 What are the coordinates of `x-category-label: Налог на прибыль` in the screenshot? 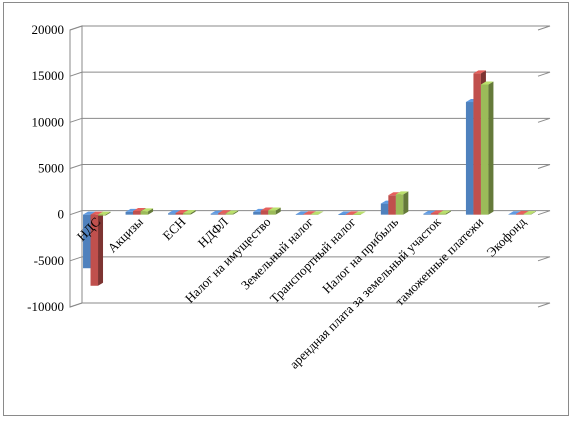 It's located at (360, 255).